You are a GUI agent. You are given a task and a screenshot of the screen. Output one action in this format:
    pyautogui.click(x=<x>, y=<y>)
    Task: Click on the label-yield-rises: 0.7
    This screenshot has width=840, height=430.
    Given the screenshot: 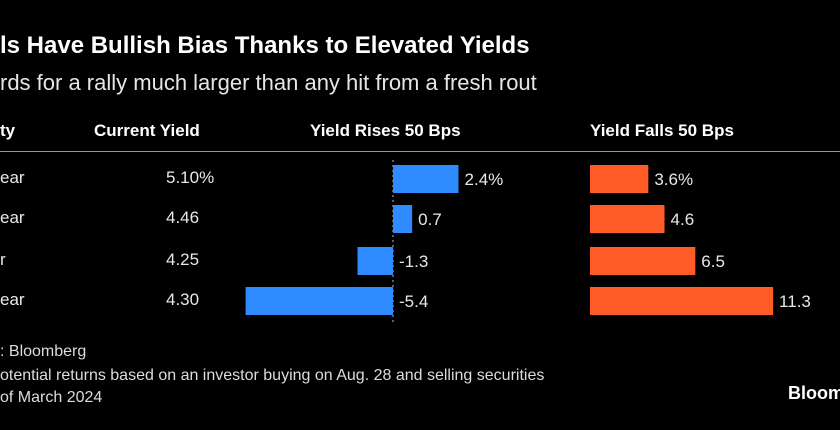 What is the action you would take?
    pyautogui.click(x=430, y=219)
    